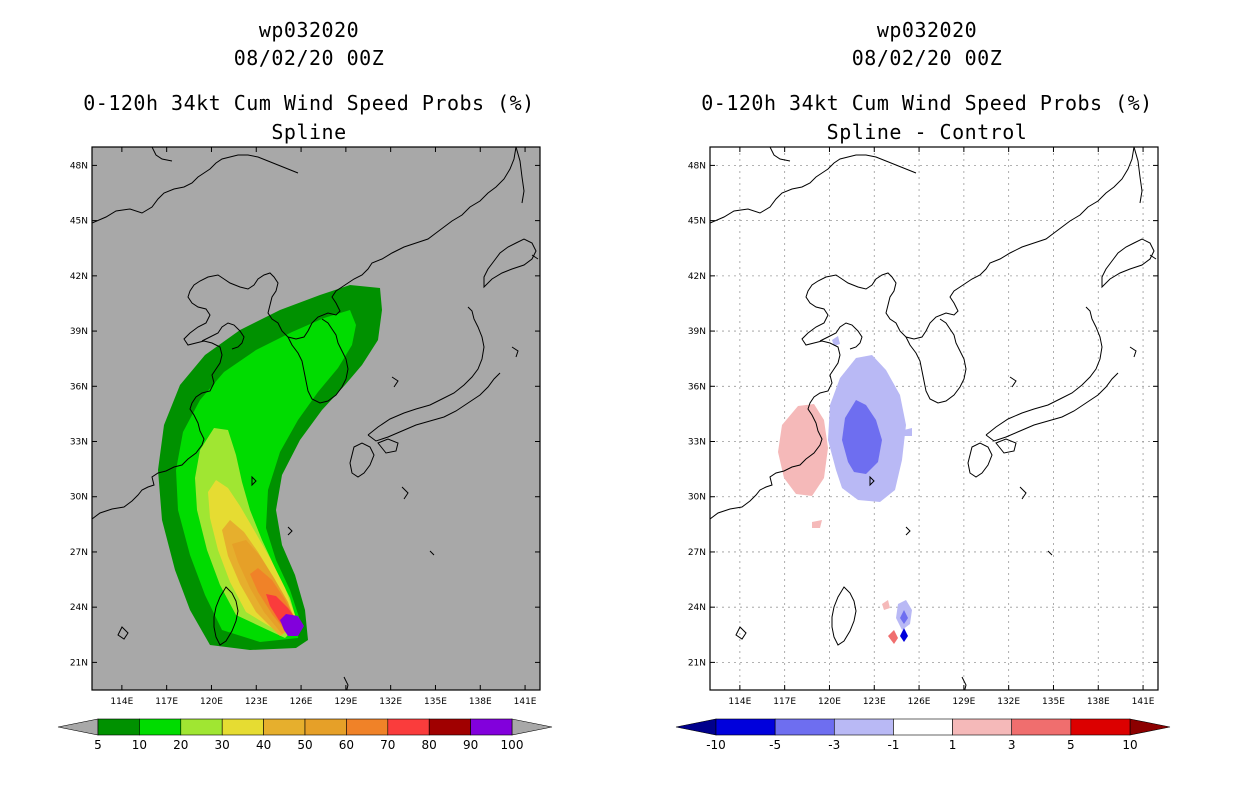 The image size is (1236, 800). What do you see at coordinates (874, 702) in the screenshot?
I see `right-x-tick-label: 123E` at bounding box center [874, 702].